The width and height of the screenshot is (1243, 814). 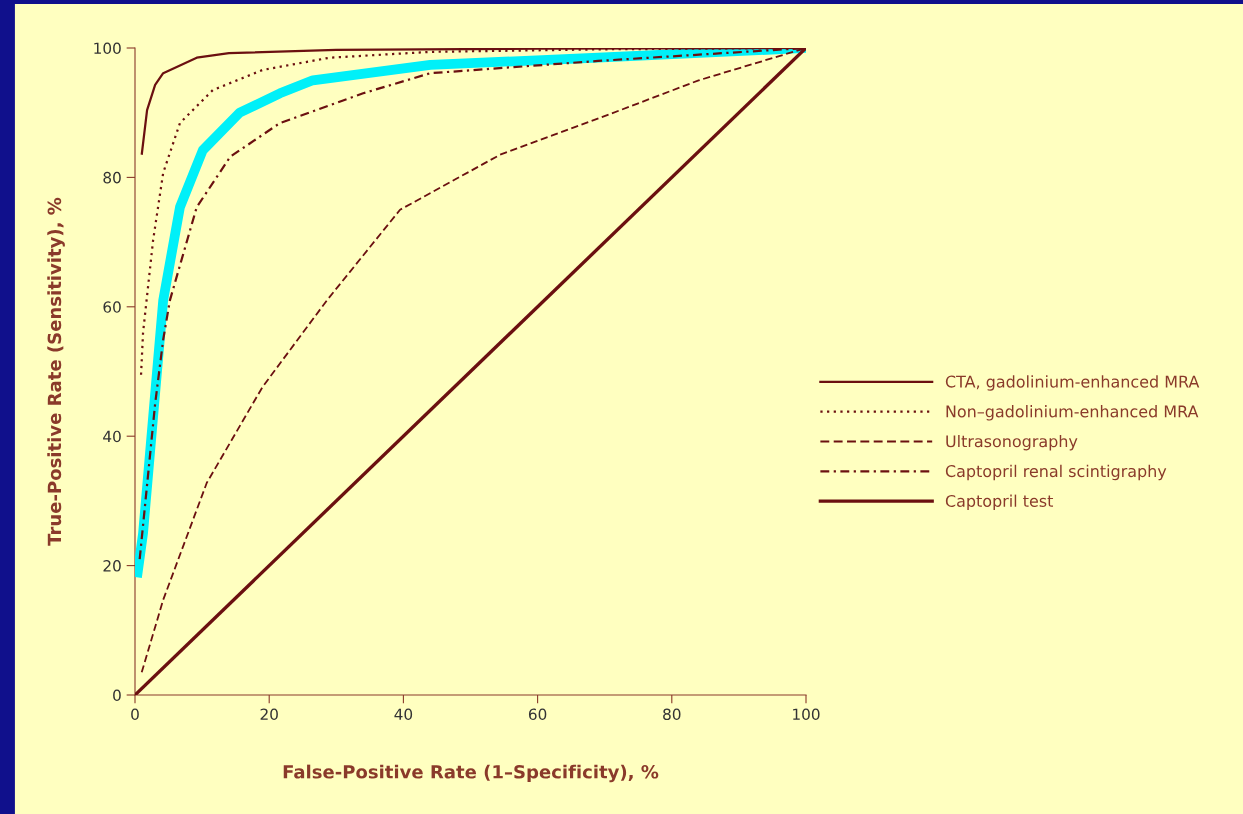 I want to click on x-tick-label: 100, so click(x=806, y=714).